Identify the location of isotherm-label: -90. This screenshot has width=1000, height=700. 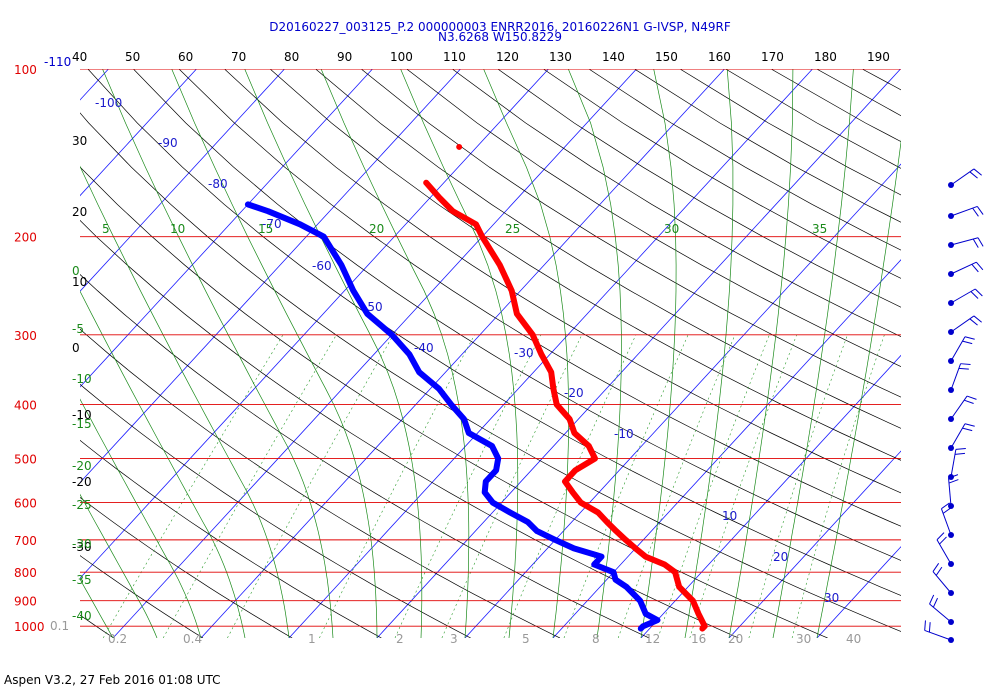
(168, 143).